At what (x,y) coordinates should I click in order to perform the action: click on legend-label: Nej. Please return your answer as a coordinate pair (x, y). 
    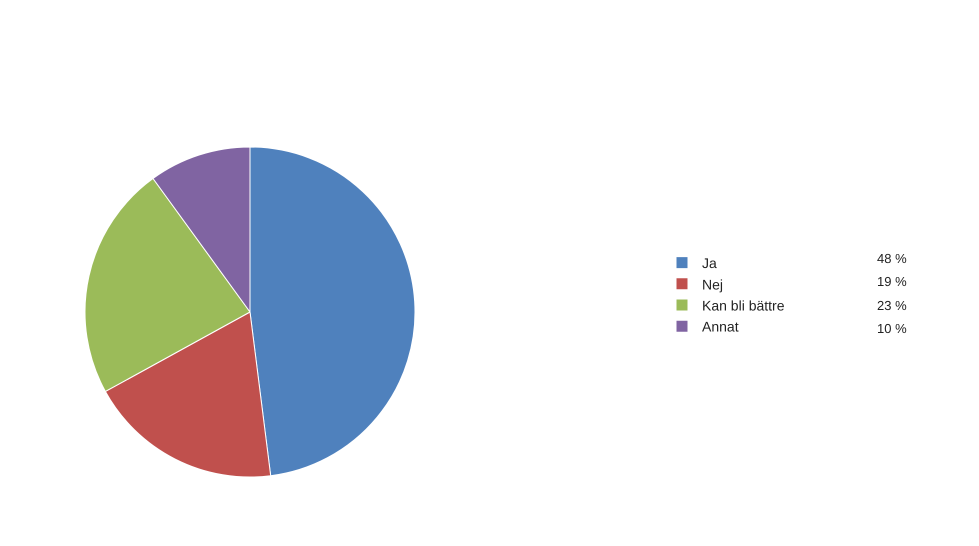
    Looking at the image, I should click on (713, 284).